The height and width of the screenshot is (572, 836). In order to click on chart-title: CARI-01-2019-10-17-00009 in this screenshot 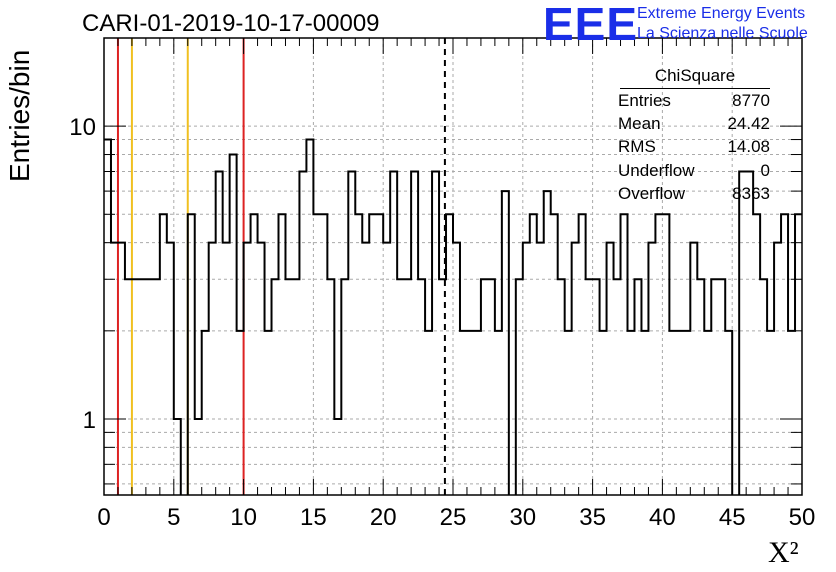, I will do `click(231, 23)`.